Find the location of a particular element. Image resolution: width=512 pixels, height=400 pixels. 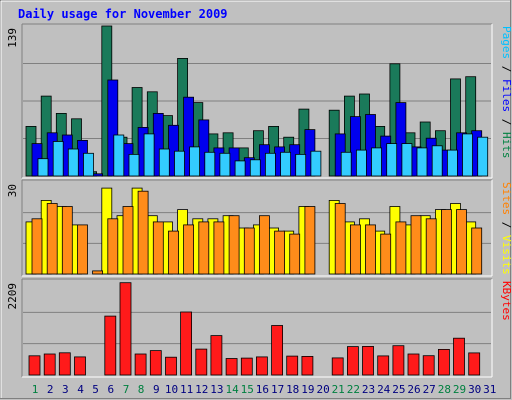

legend-entry: Pages is located at coordinates (506, 42).